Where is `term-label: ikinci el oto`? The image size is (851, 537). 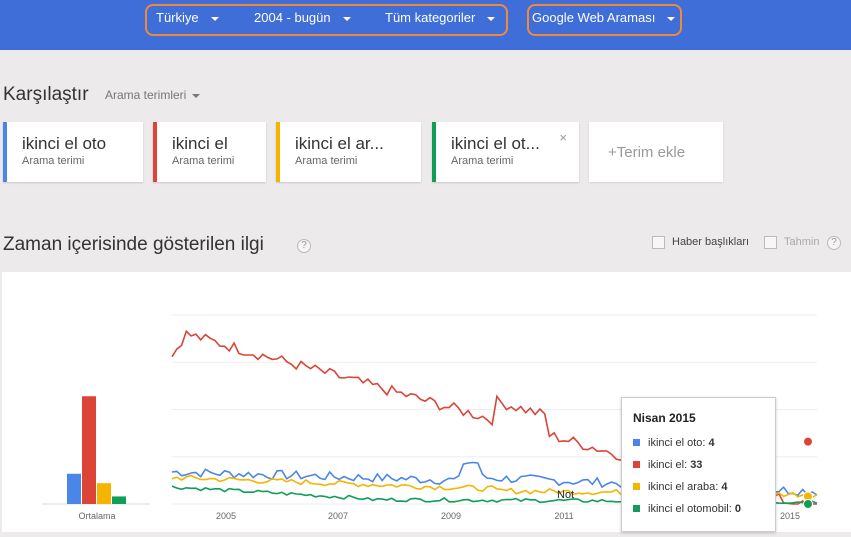
term-label: ikinci el oto is located at coordinates (64, 143).